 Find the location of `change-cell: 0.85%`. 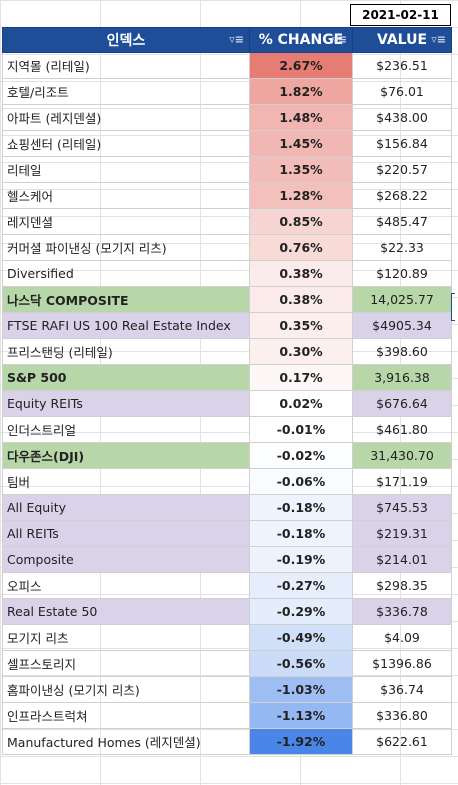

change-cell: 0.85% is located at coordinates (301, 221).